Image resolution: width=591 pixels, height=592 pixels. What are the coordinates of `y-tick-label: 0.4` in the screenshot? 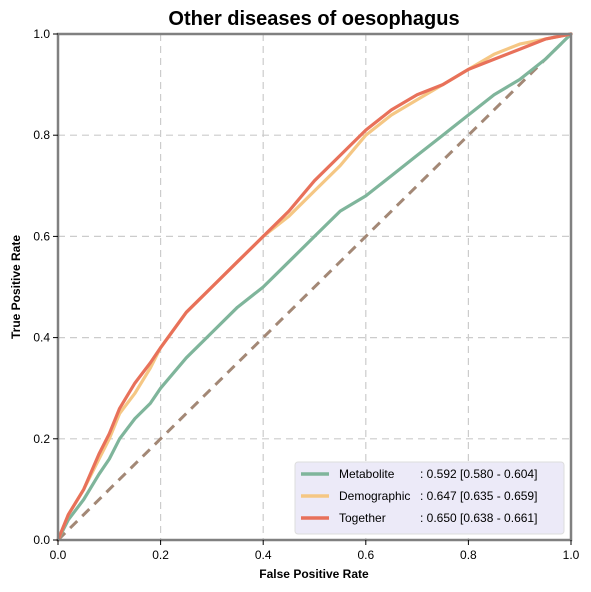 It's located at (41, 338).